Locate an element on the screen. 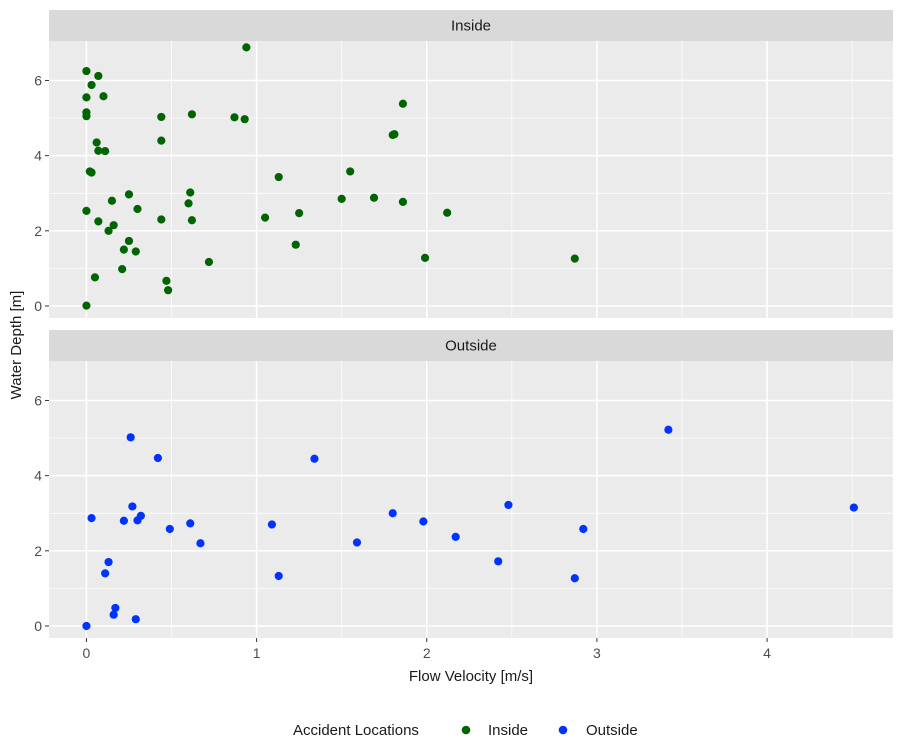 This screenshot has width=903, height=753. x-axis-title: Flow Velocity [m/s] is located at coordinates (471, 676).